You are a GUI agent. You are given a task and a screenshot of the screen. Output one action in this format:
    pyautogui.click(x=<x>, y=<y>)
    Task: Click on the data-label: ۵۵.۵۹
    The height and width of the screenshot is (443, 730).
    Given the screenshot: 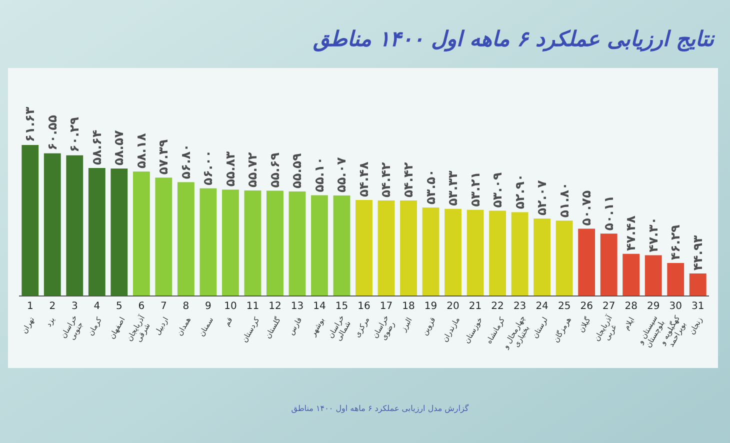 What is the action you would take?
    pyautogui.click(x=296, y=170)
    